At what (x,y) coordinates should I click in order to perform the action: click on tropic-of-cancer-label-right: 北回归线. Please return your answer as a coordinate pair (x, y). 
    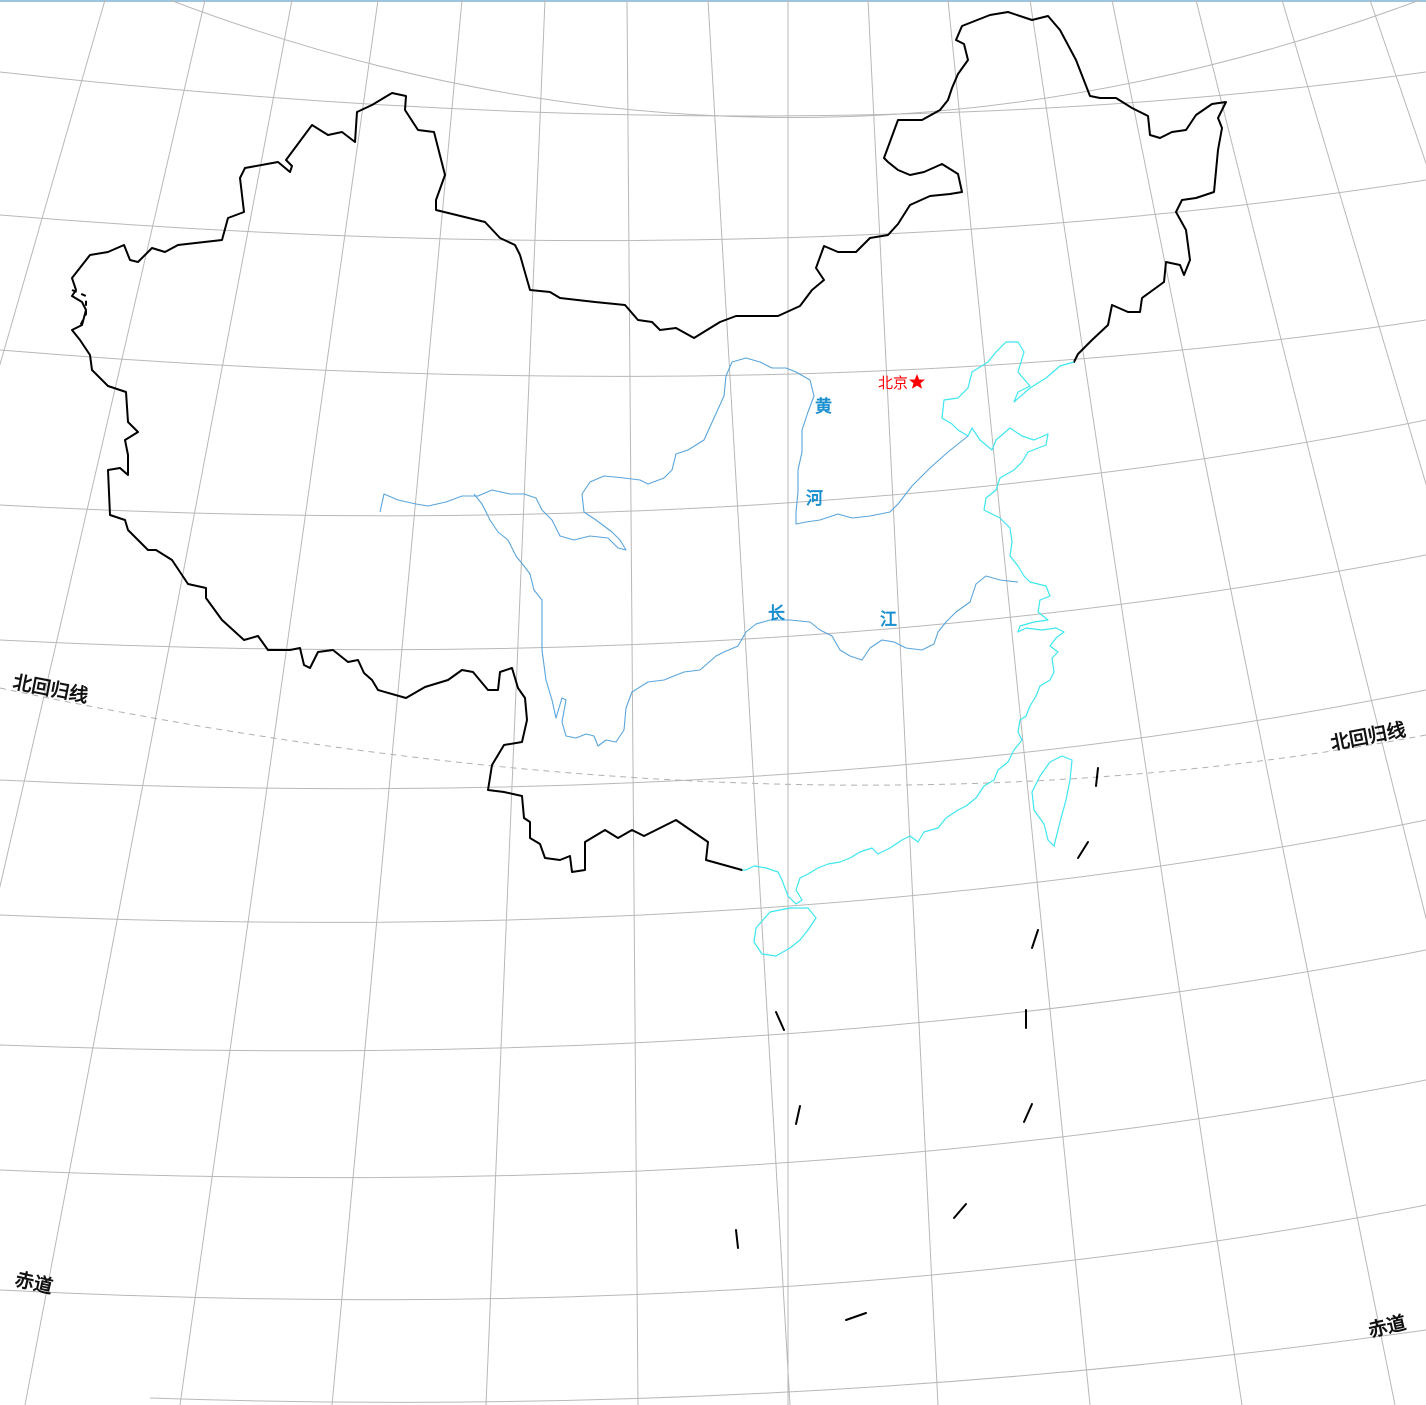
    Looking at the image, I should click on (1368, 736).